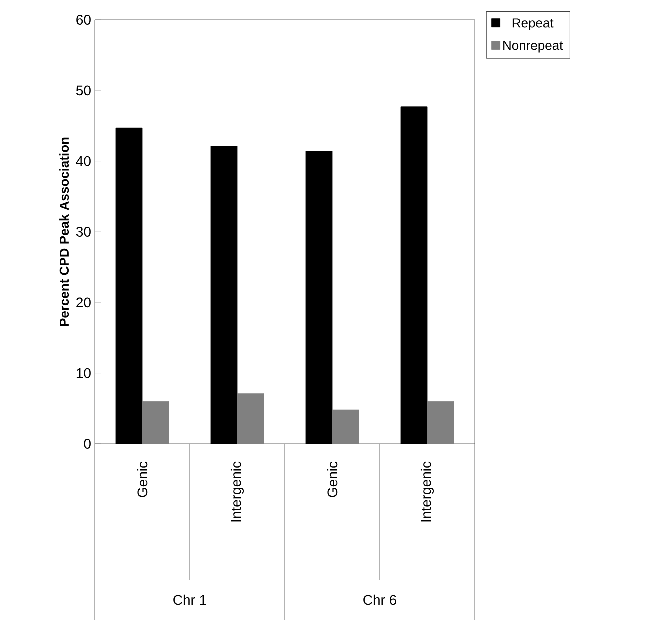  What do you see at coordinates (533, 24) in the screenshot?
I see `legend-label: Repeat` at bounding box center [533, 24].